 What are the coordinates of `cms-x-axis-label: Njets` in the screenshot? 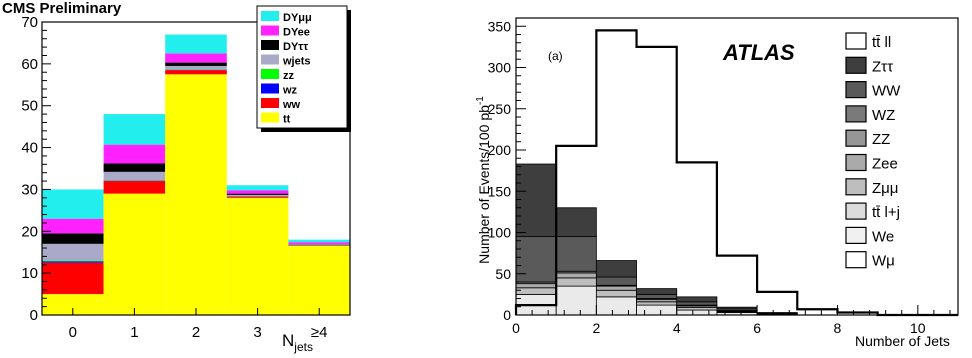 It's located at (297, 342).